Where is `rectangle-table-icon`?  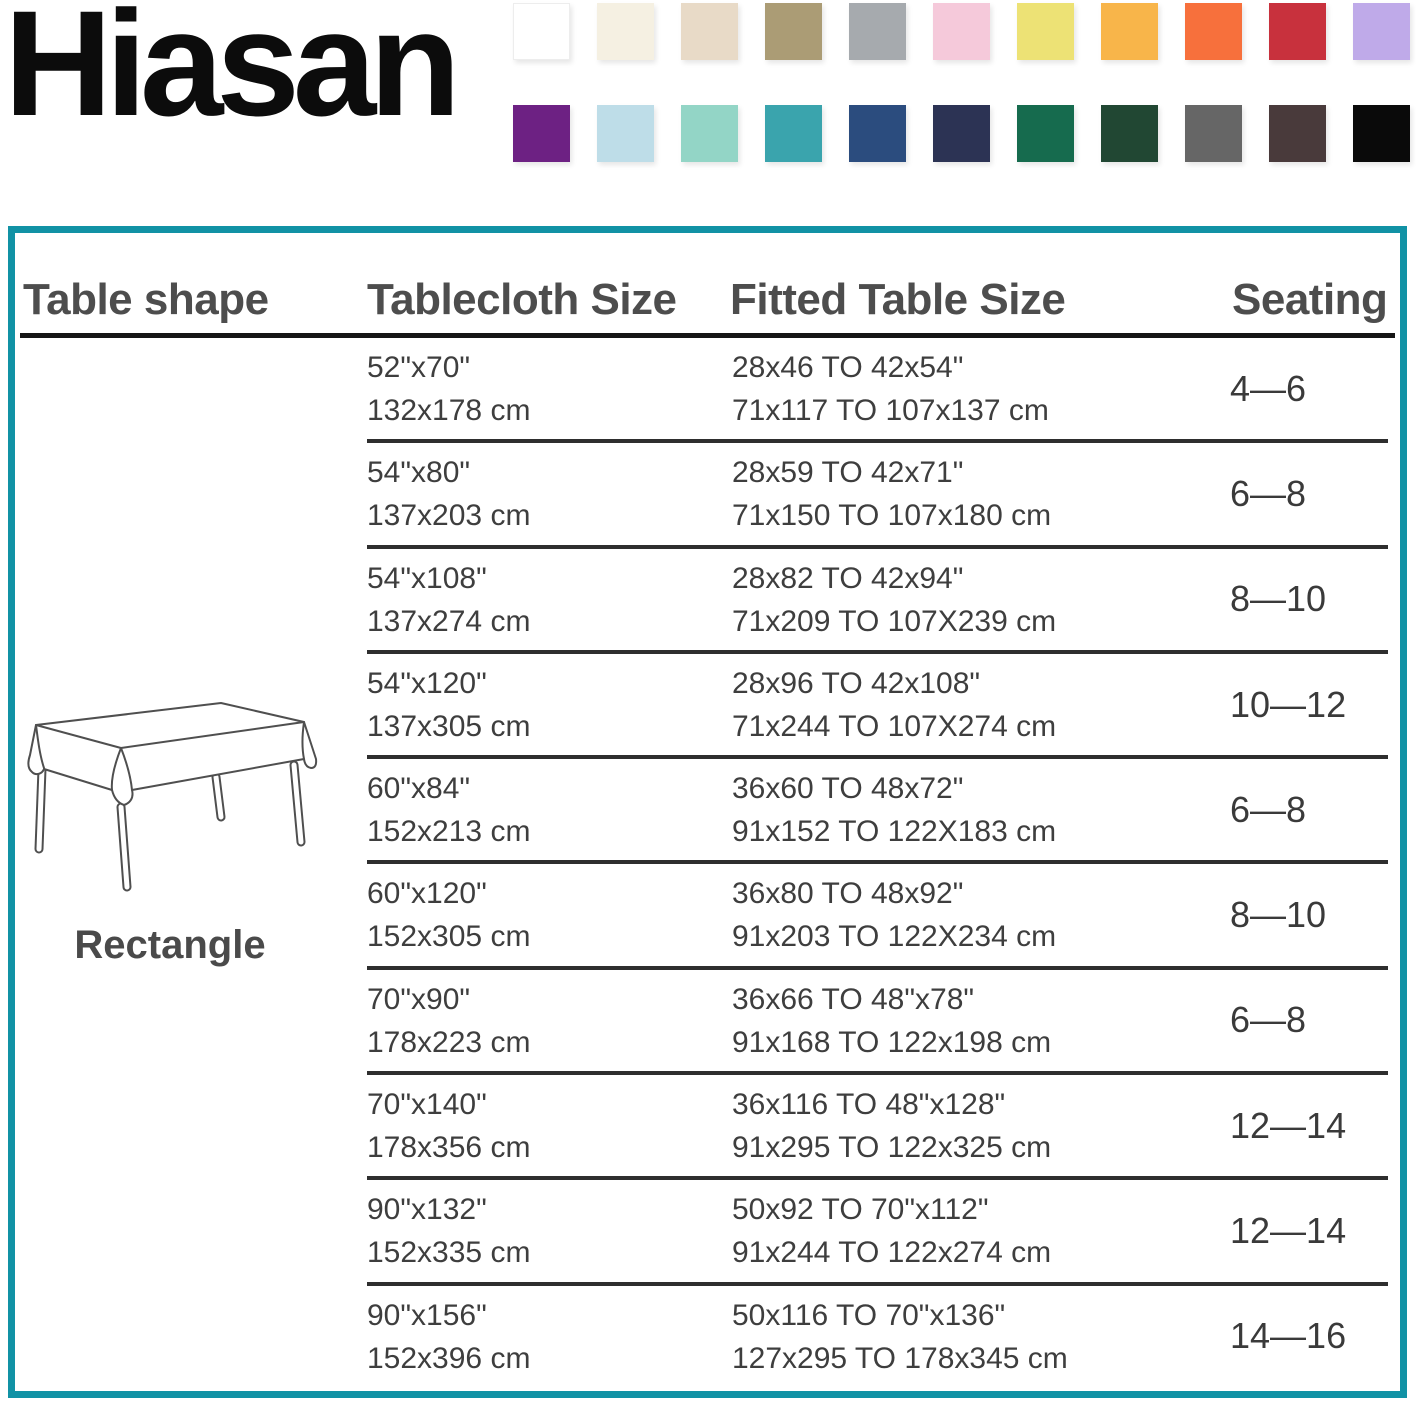
rectangle-table-icon is located at coordinates (172, 797).